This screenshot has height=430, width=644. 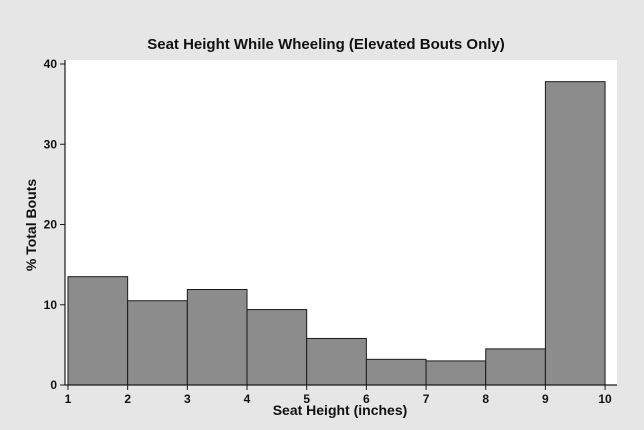 What do you see at coordinates (485, 399) in the screenshot?
I see `x-tick-label: 8` at bounding box center [485, 399].